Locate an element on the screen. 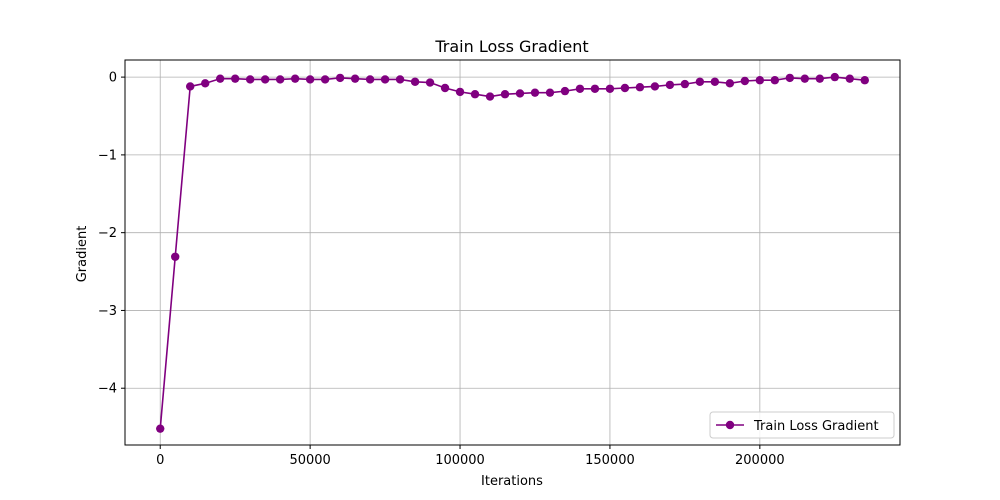  x-tick-label: 200000 is located at coordinates (760, 460).